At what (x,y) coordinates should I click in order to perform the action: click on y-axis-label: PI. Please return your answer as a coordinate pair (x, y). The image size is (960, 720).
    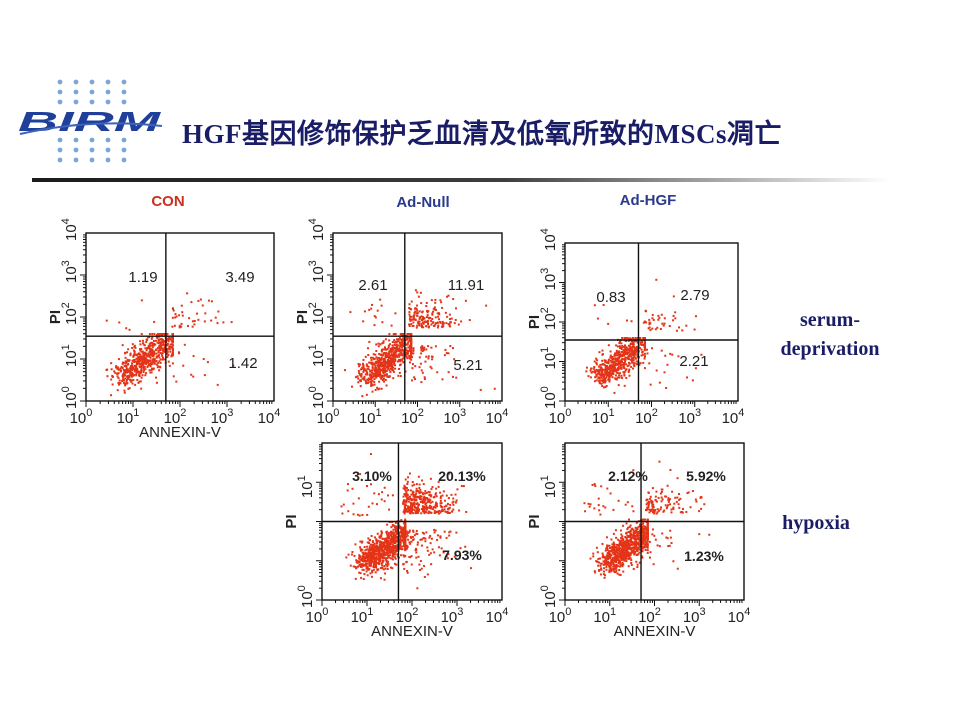
    Looking at the image, I should click on (534, 322).